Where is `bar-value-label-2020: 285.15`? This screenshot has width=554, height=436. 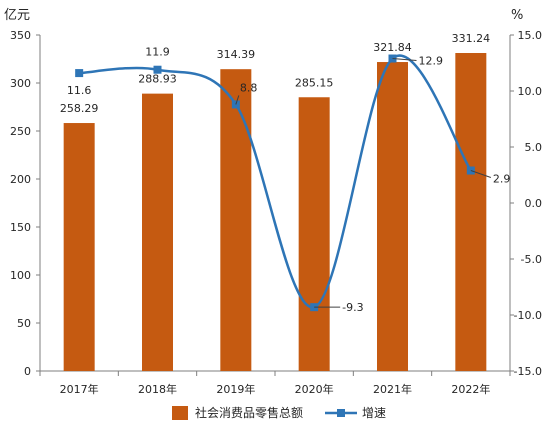
bar-value-label-2020: 285.15 is located at coordinates (314, 82).